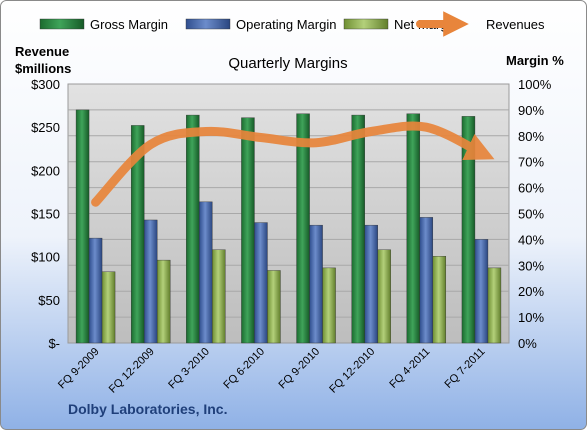 The height and width of the screenshot is (435, 587). I want to click on left-axis-title-line1: Revenue, so click(42, 51).